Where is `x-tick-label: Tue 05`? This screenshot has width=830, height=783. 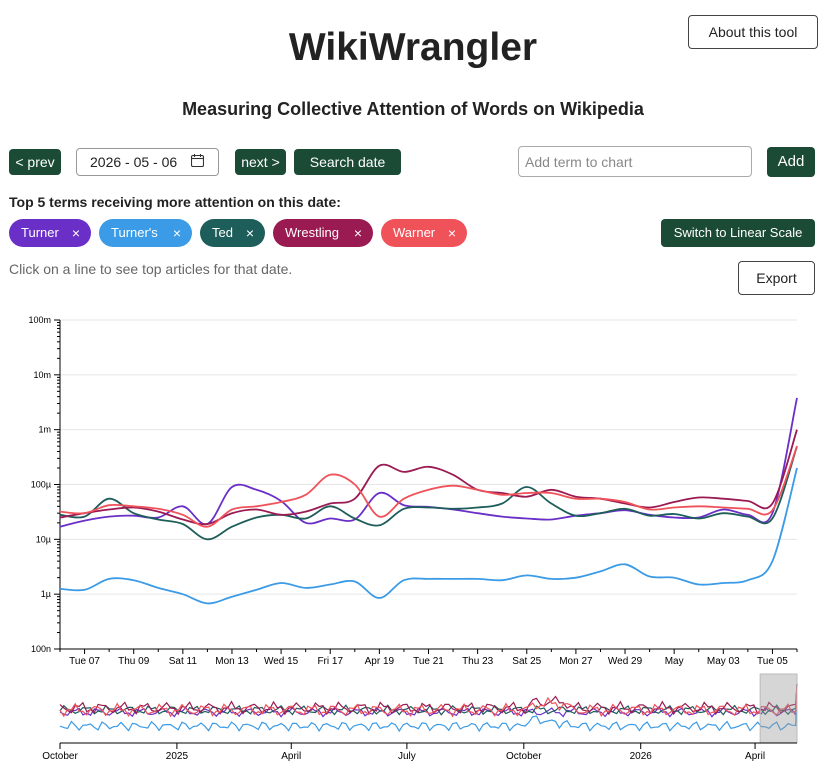 x-tick-label: Tue 05 is located at coordinates (772, 661).